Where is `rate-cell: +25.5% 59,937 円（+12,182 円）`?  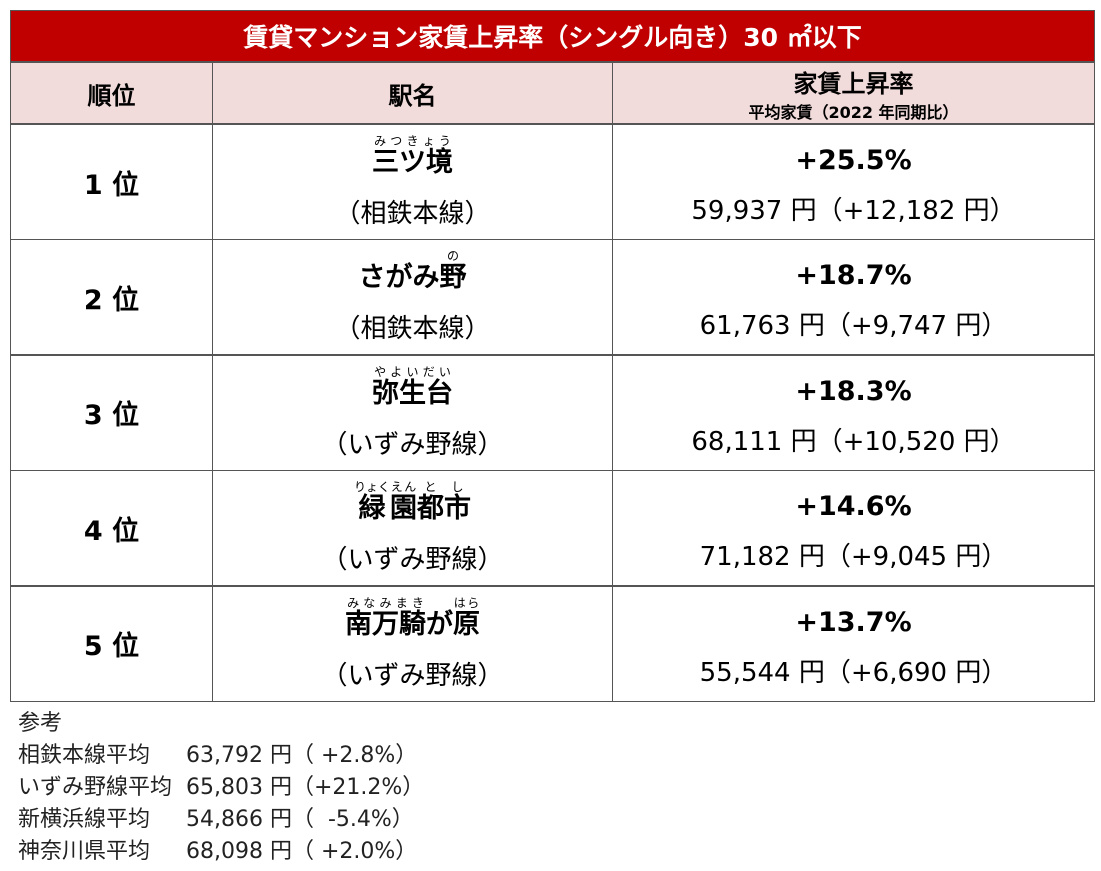 rate-cell: +25.5% 59,937 円（+12,182 円） is located at coordinates (853, 182).